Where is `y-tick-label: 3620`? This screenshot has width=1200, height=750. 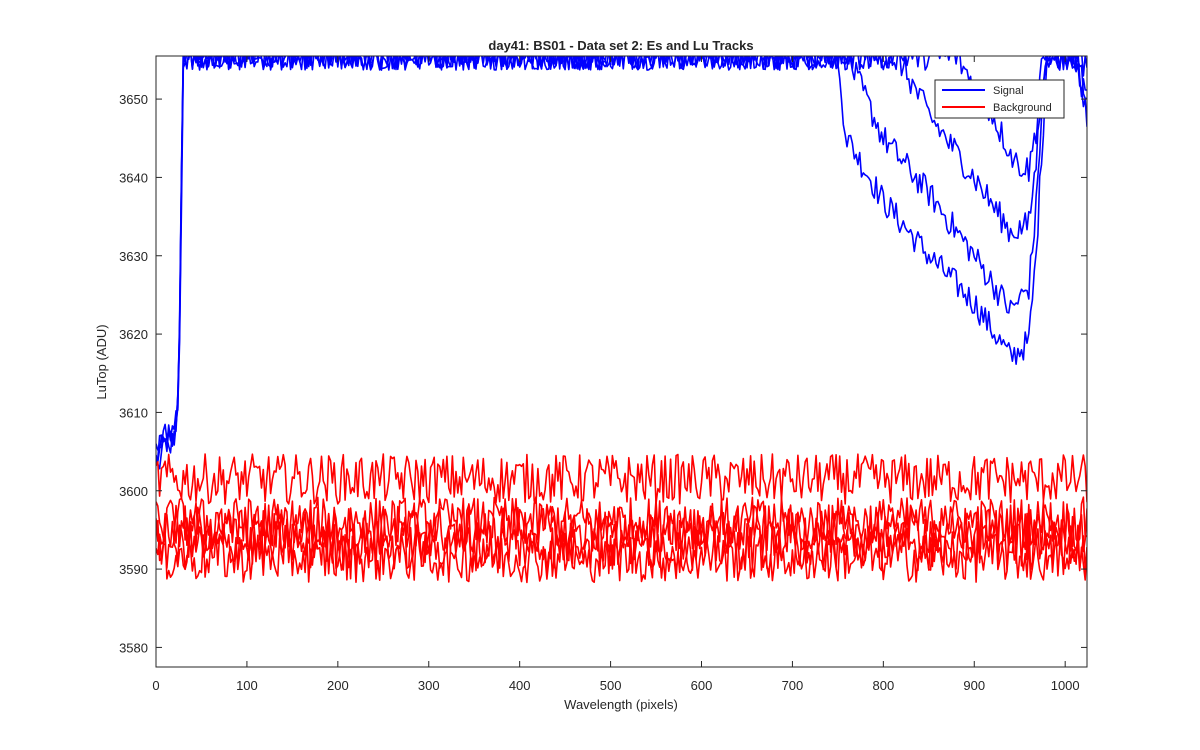 y-tick-label: 3620 is located at coordinates (133, 334).